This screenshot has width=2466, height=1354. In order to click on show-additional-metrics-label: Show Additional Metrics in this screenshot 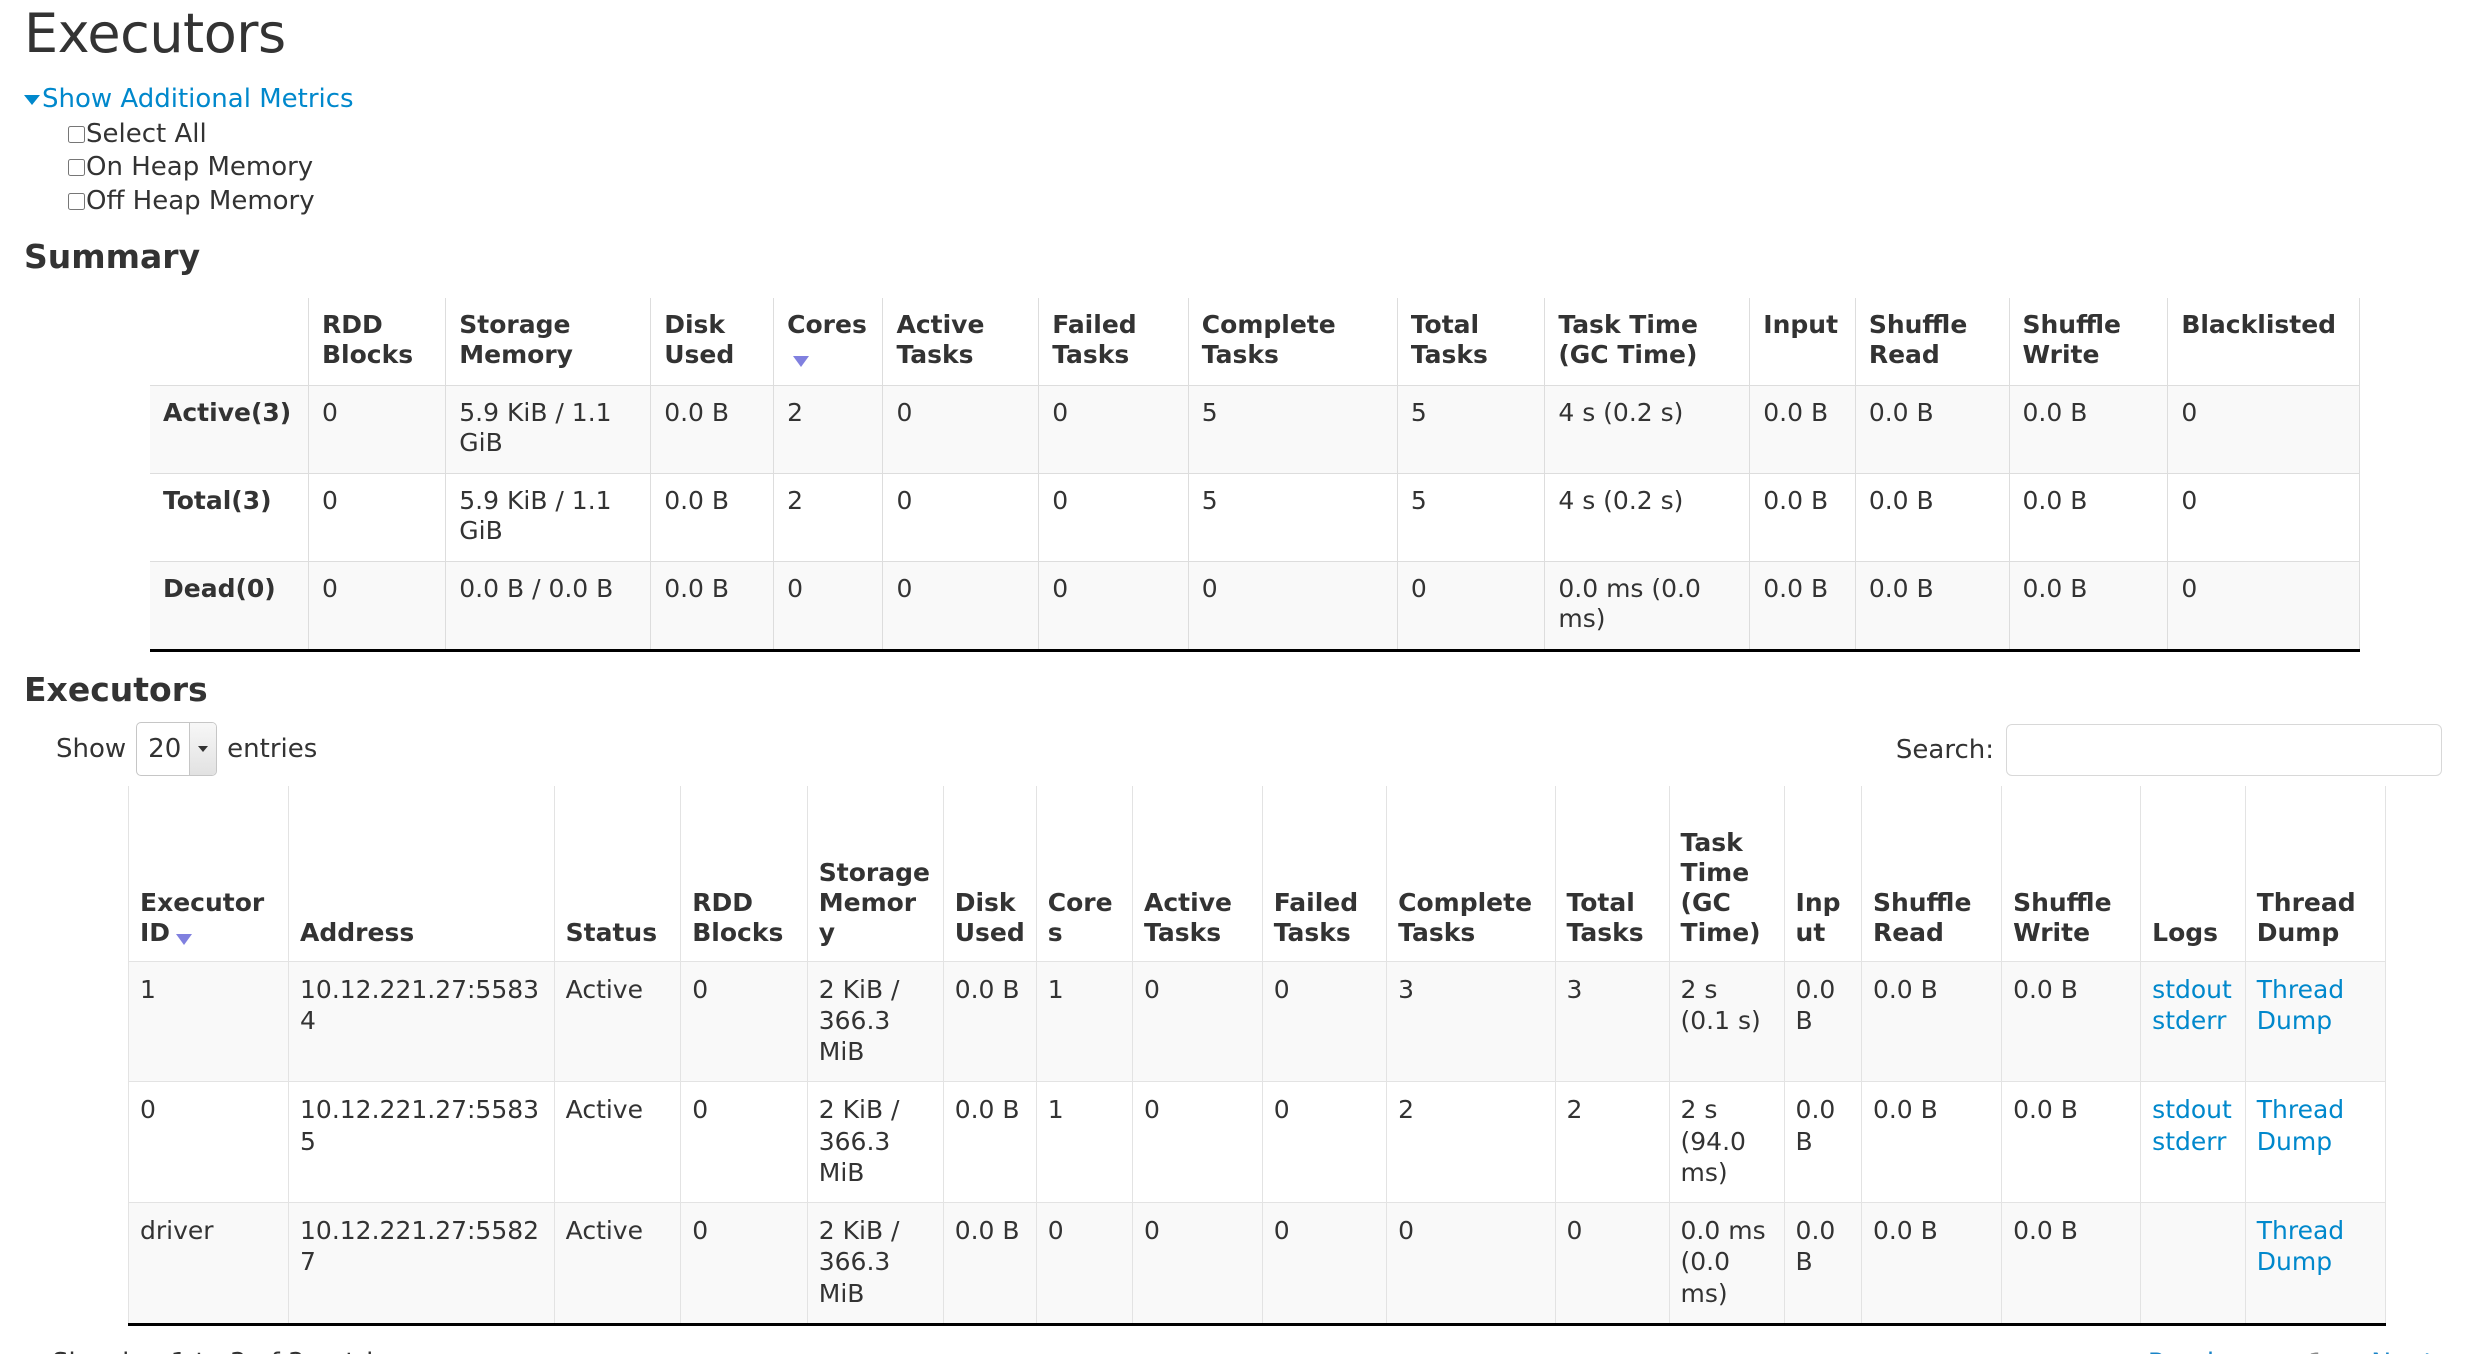, I will do `click(198, 99)`.